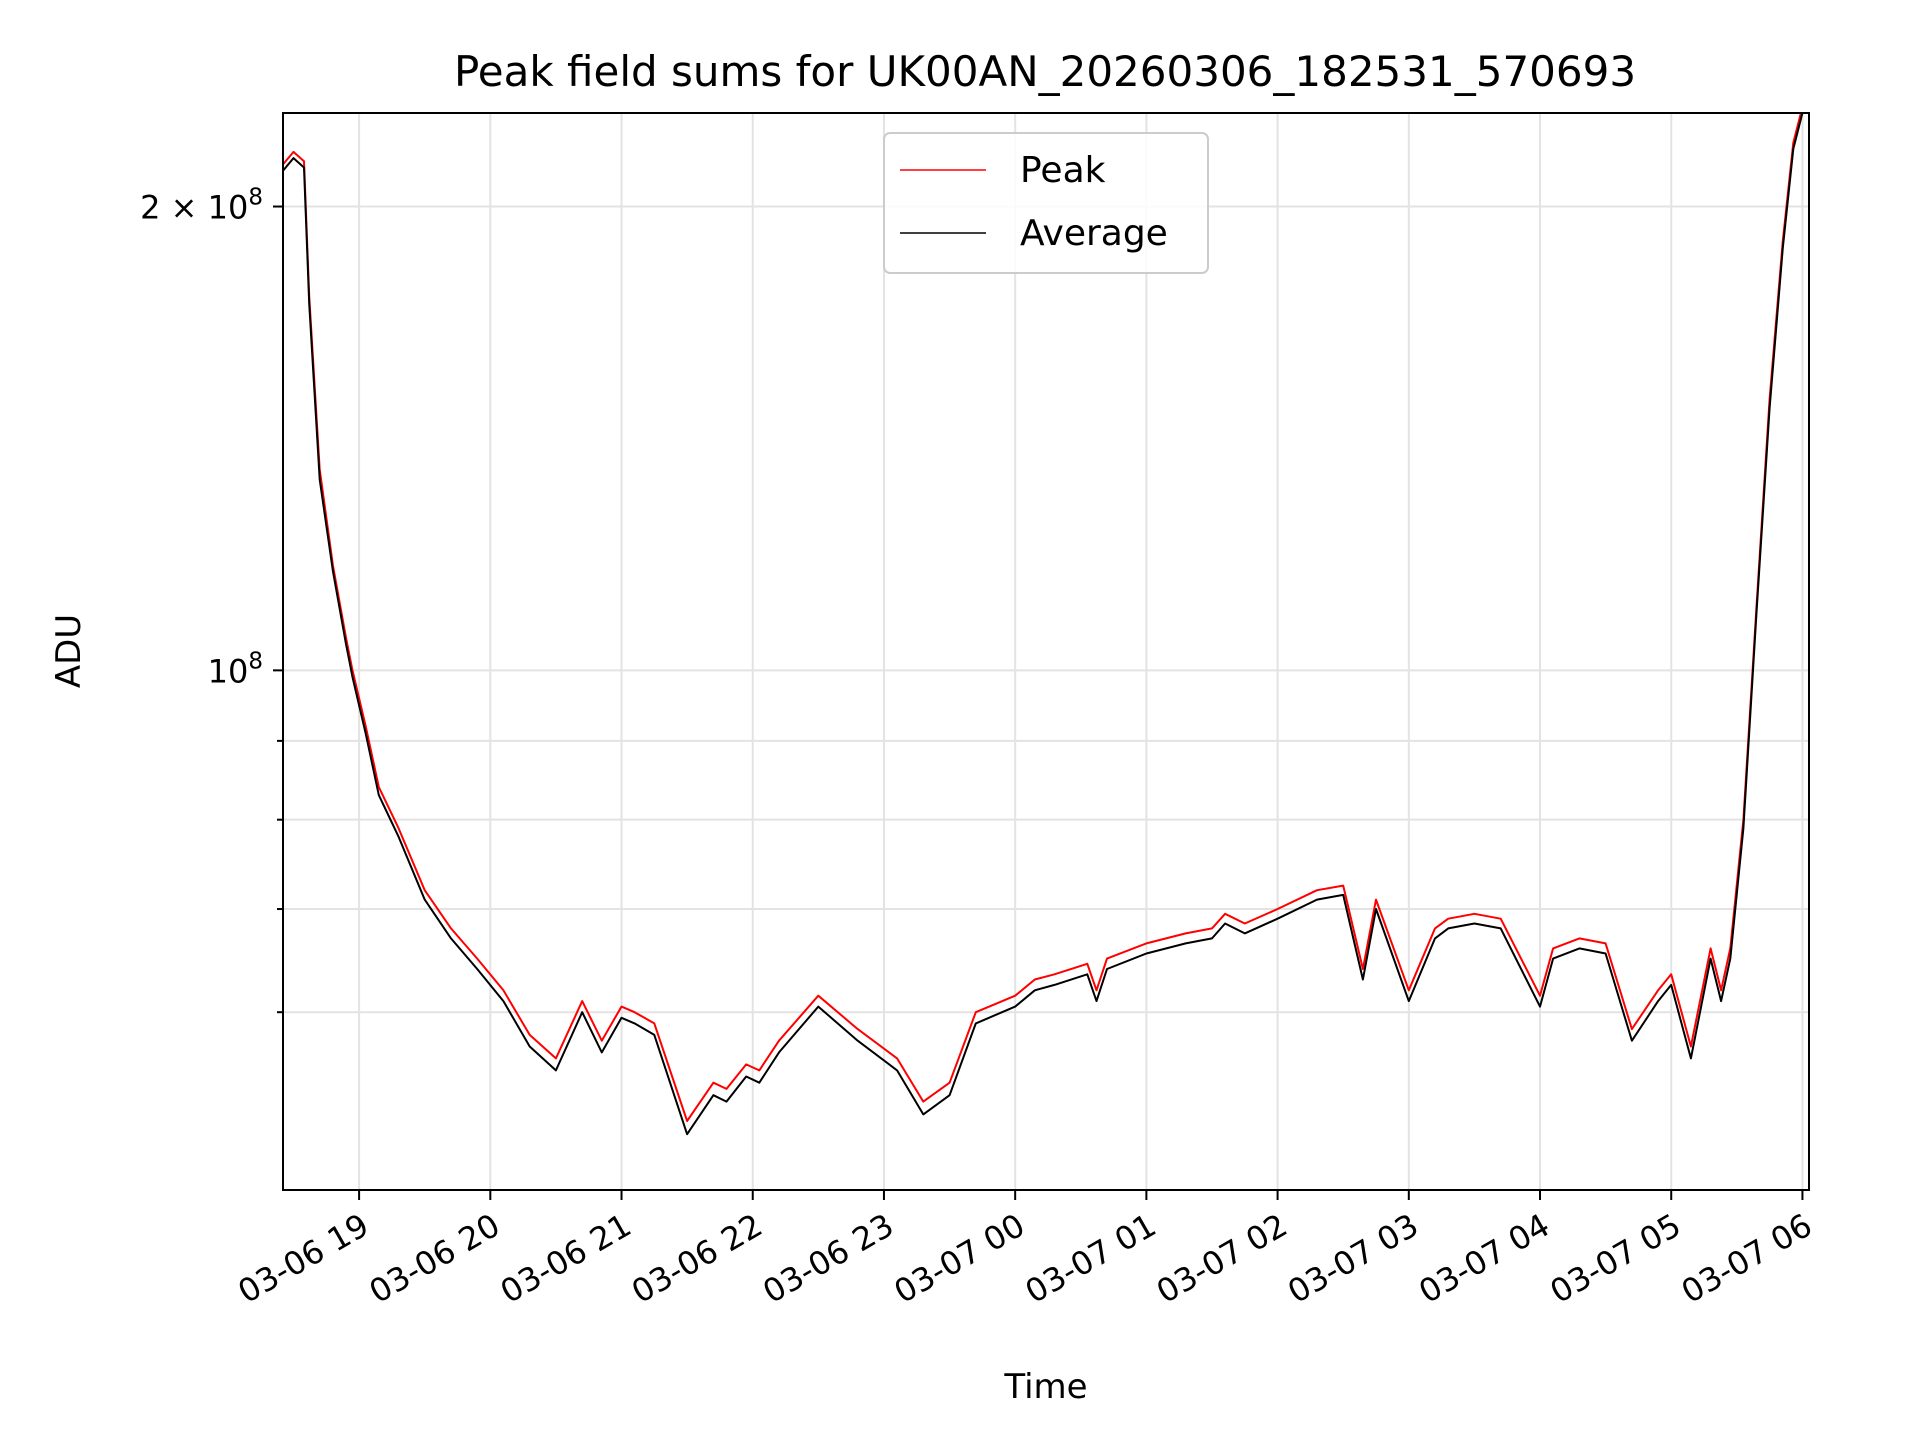 The height and width of the screenshot is (1440, 1920). I want to click on x-axis-label: Time, so click(1045, 1387).